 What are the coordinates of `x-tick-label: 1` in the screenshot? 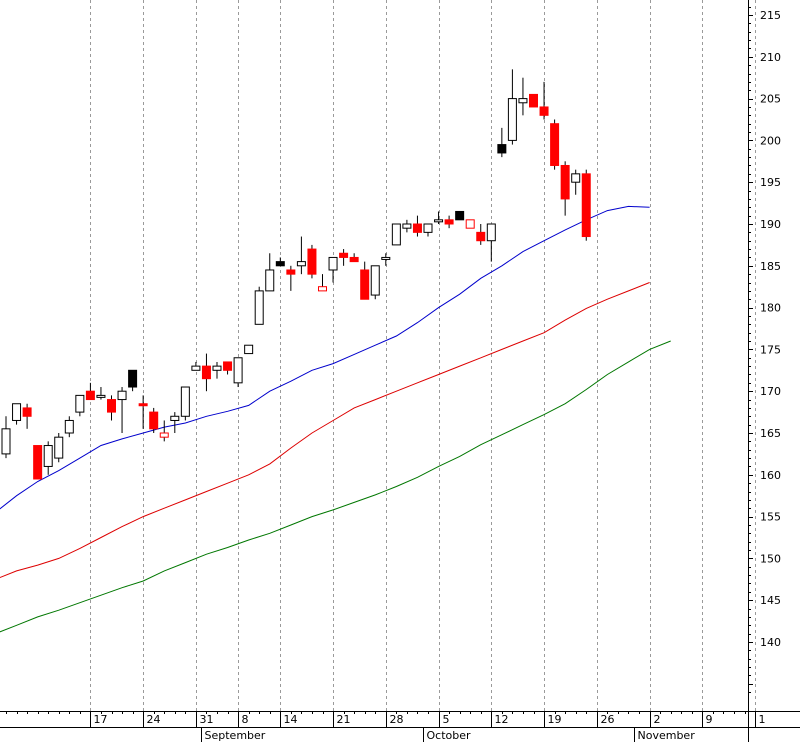 It's located at (762, 719).